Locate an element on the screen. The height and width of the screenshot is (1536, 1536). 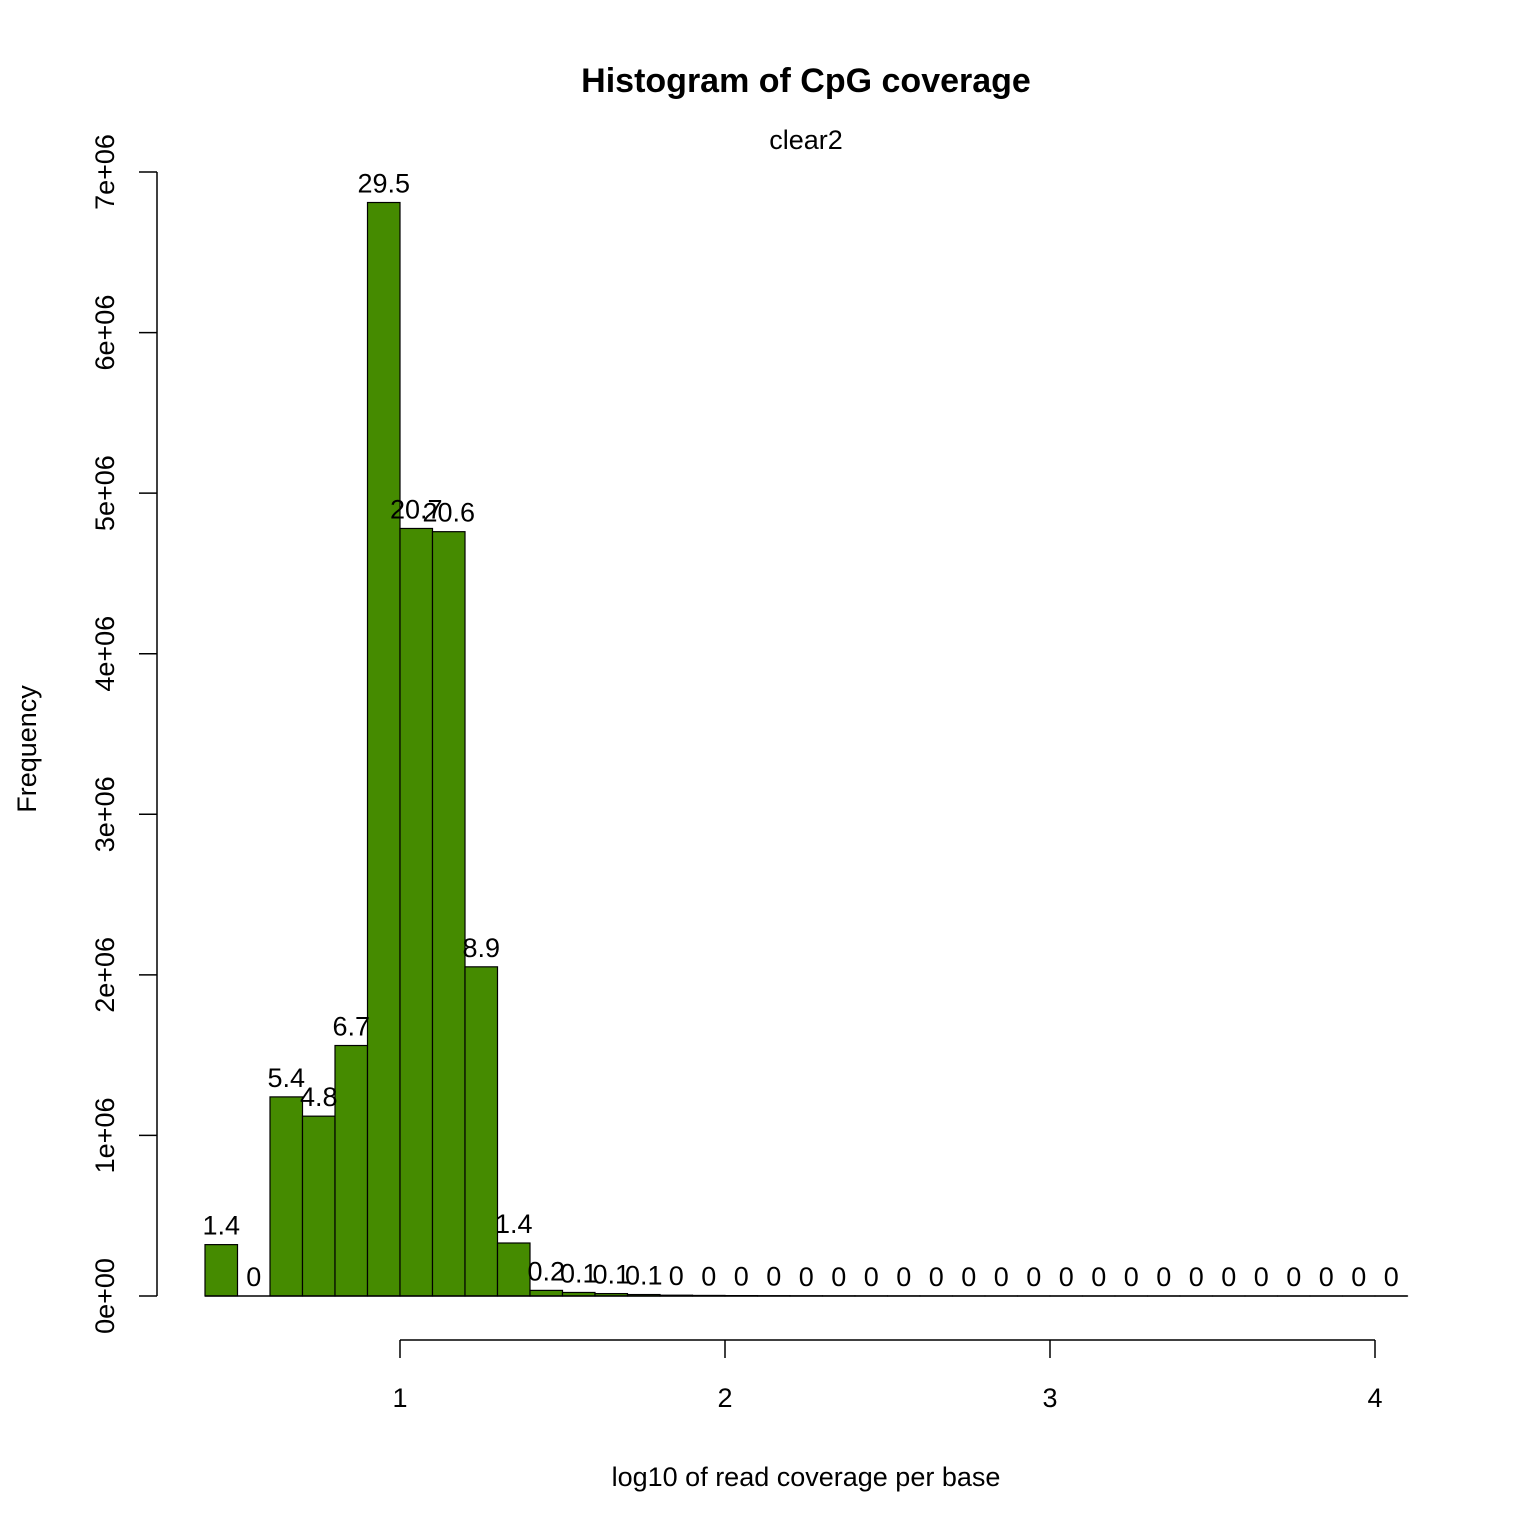
x-tick-label: 1 is located at coordinates (399, 1398).